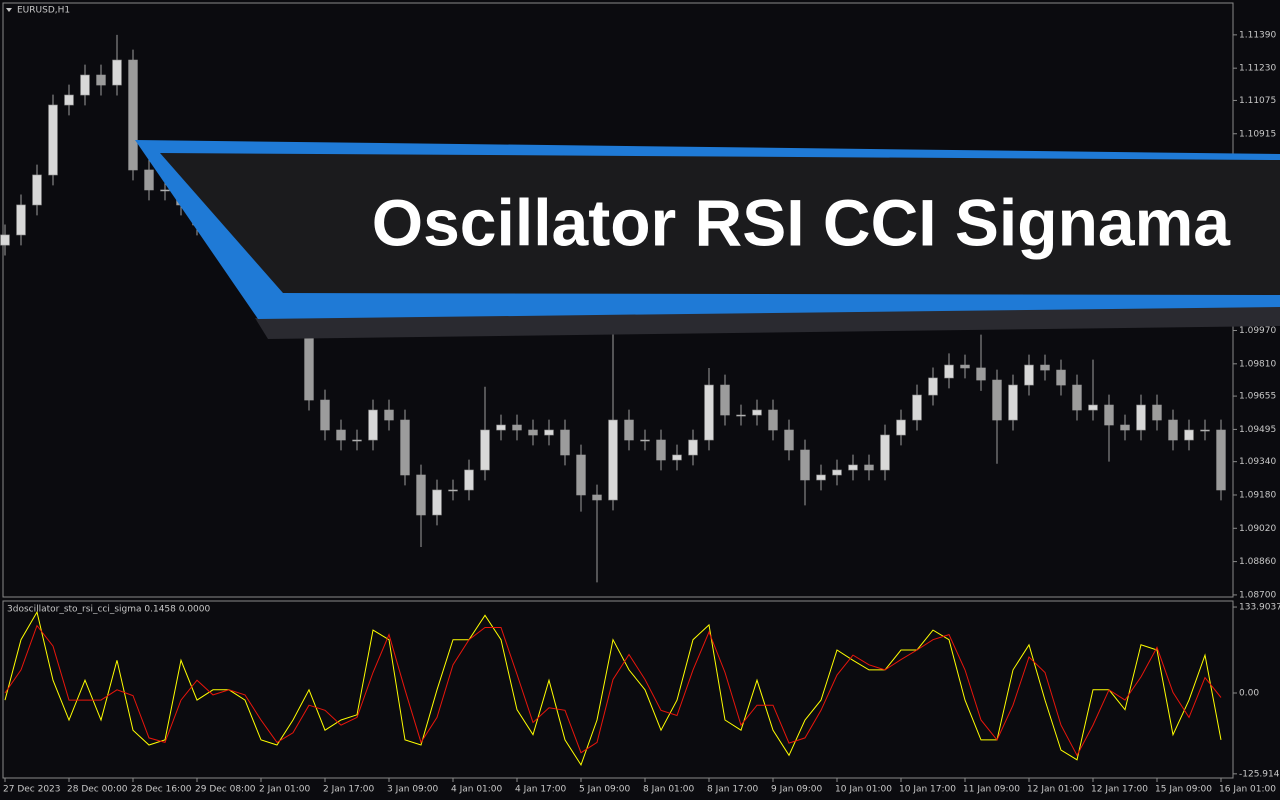 The width and height of the screenshot is (1280, 800). Describe the element at coordinates (1257, 364) in the screenshot. I see `y-tick-label: 1.09810` at that location.